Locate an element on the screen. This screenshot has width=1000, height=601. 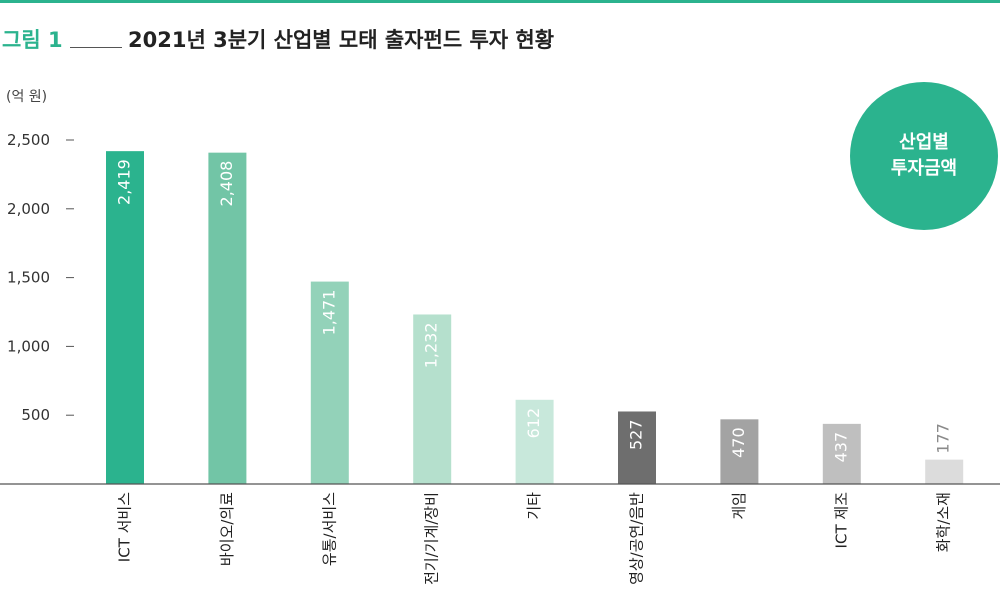
x-category-label: 화학/소재 is located at coordinates (944, 522).